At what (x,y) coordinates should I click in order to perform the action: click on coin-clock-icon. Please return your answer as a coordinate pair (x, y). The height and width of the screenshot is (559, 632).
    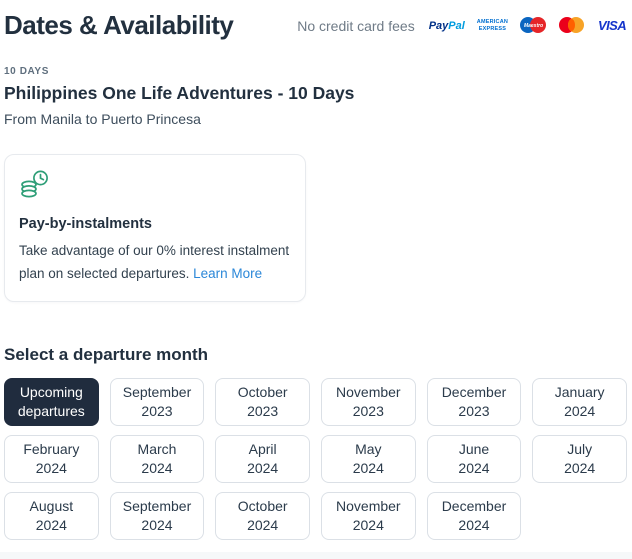
    Looking at the image, I should click on (34, 184).